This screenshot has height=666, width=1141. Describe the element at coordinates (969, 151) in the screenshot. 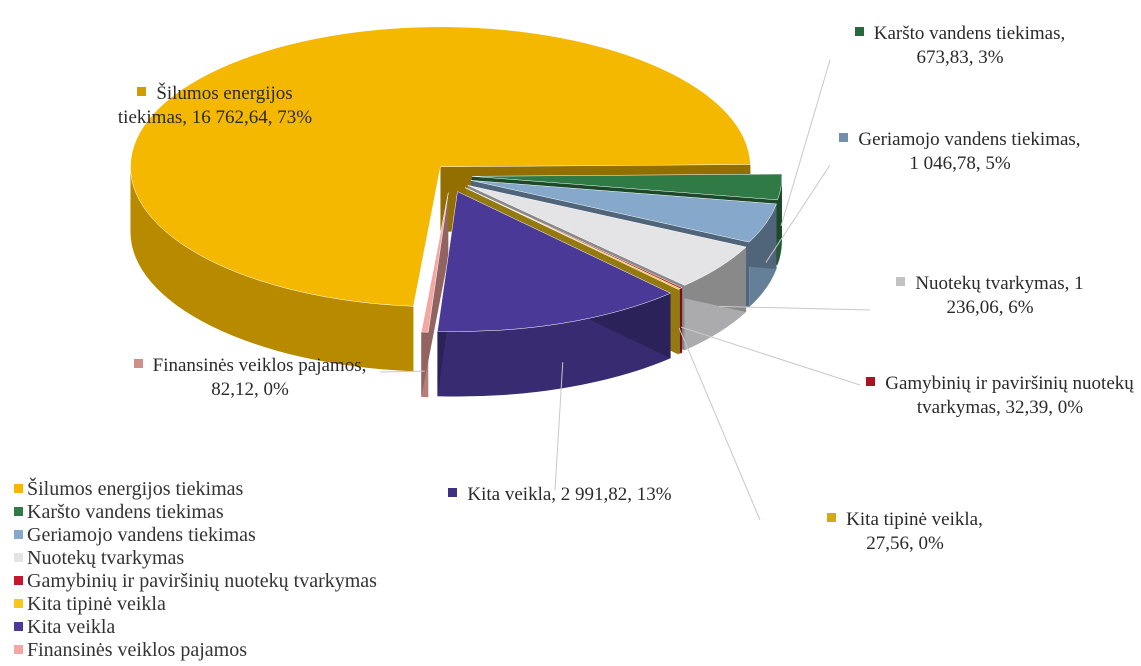

I see `label-text: Geriamojo vandens tiekimas, 1 046,78, 5%` at that location.